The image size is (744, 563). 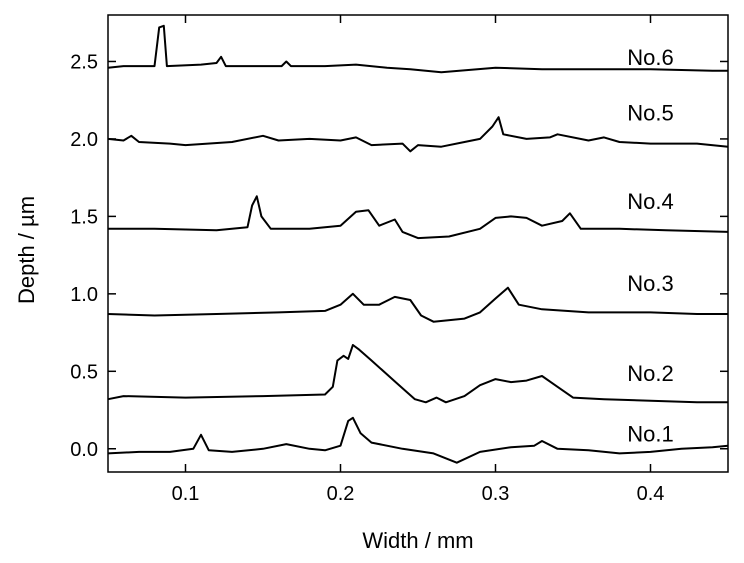 What do you see at coordinates (650, 245) in the screenshot?
I see `series-labels: No.1 No.2 No.3 No.4 No.5 No.6` at bounding box center [650, 245].